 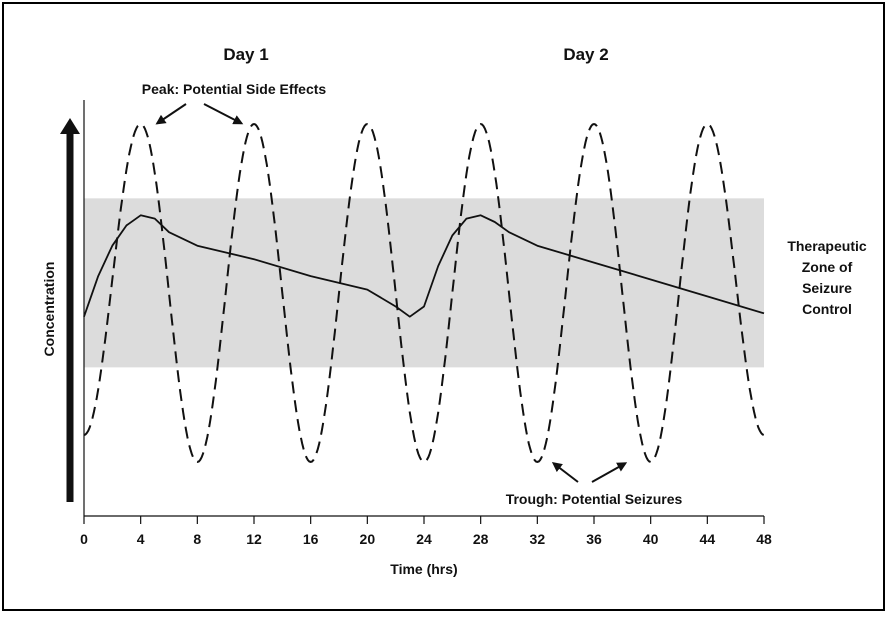 I want to click on x-tick-label-44: 44, so click(x=708, y=539).